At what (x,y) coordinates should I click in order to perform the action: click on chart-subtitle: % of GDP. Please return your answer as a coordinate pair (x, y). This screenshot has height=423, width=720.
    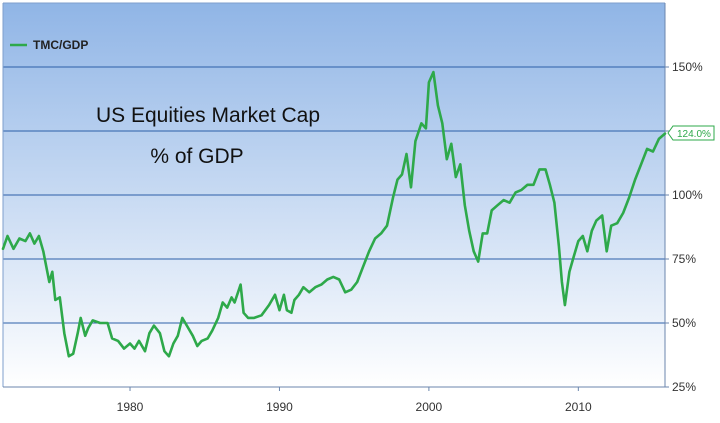
    Looking at the image, I should click on (196, 156).